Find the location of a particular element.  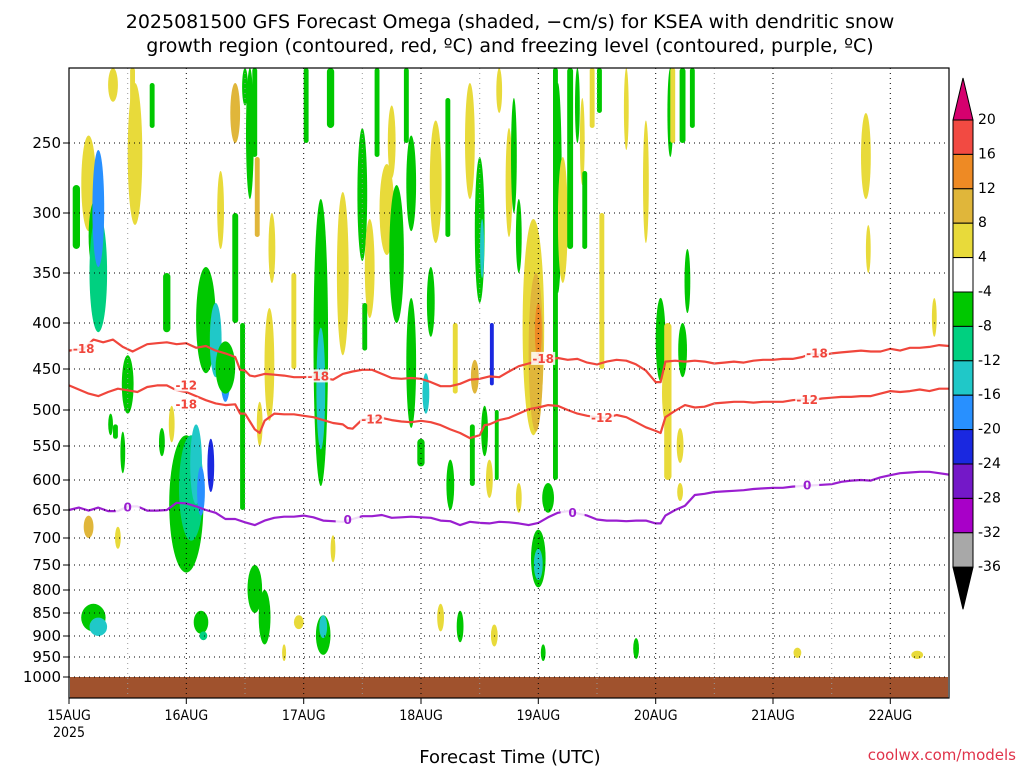

x-tick-label: 15AUG is located at coordinates (69, 716).